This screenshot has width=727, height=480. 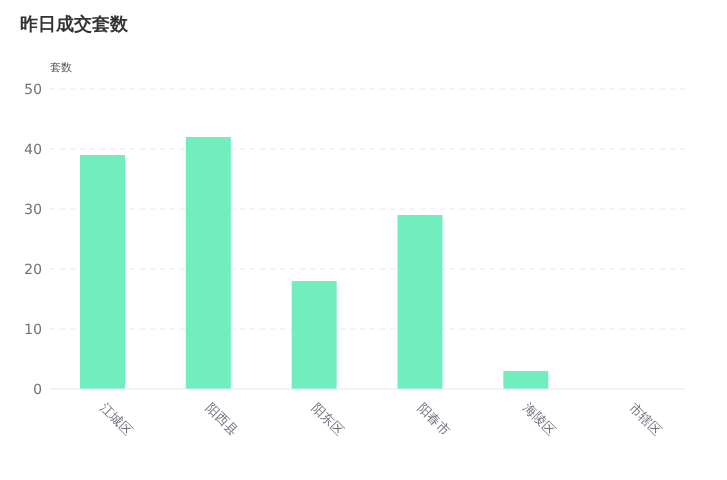 I want to click on y-tick-label: 10, so click(x=33, y=330).